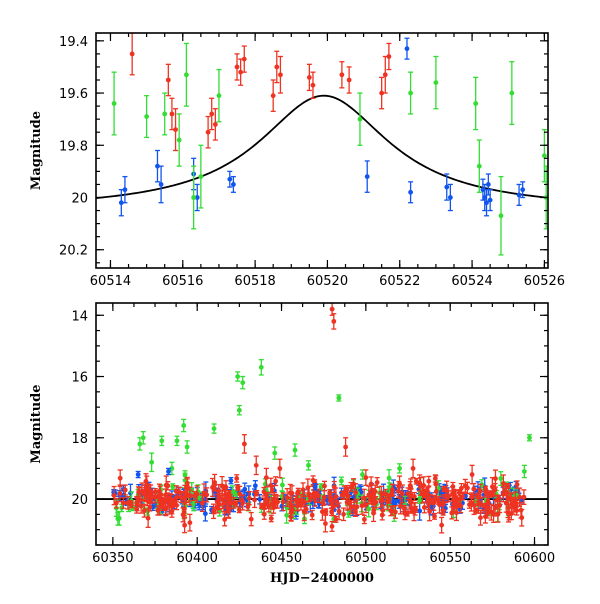 The width and height of the screenshot is (600, 604). Describe the element at coordinates (471, 281) in the screenshot. I see `x-tick-label: 60524` at that location.